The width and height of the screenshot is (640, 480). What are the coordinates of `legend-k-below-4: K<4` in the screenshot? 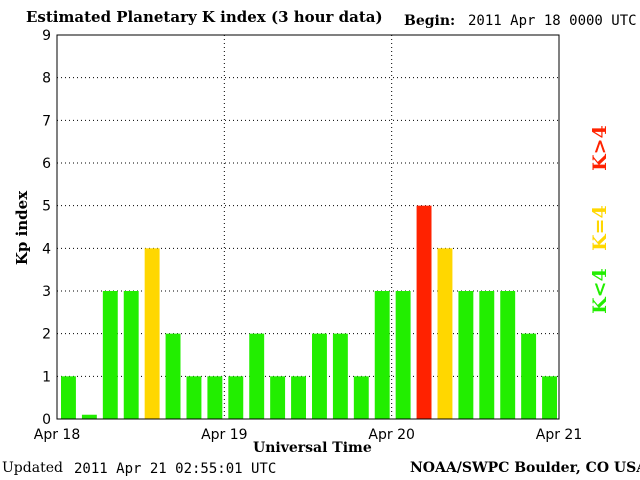 It's located at (600, 291).